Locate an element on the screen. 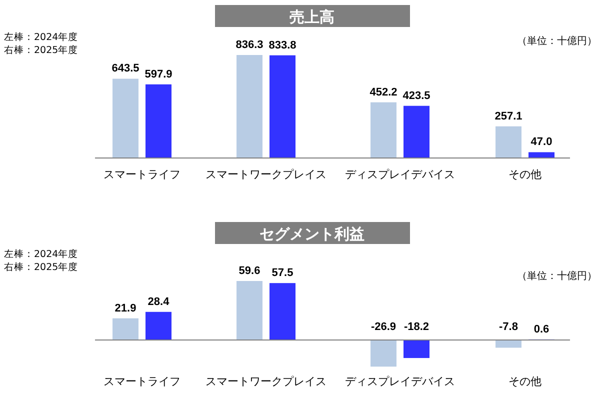 Image resolution: width=600 pixels, height=396 pixels. data-label: 21.9 is located at coordinates (125, 308).